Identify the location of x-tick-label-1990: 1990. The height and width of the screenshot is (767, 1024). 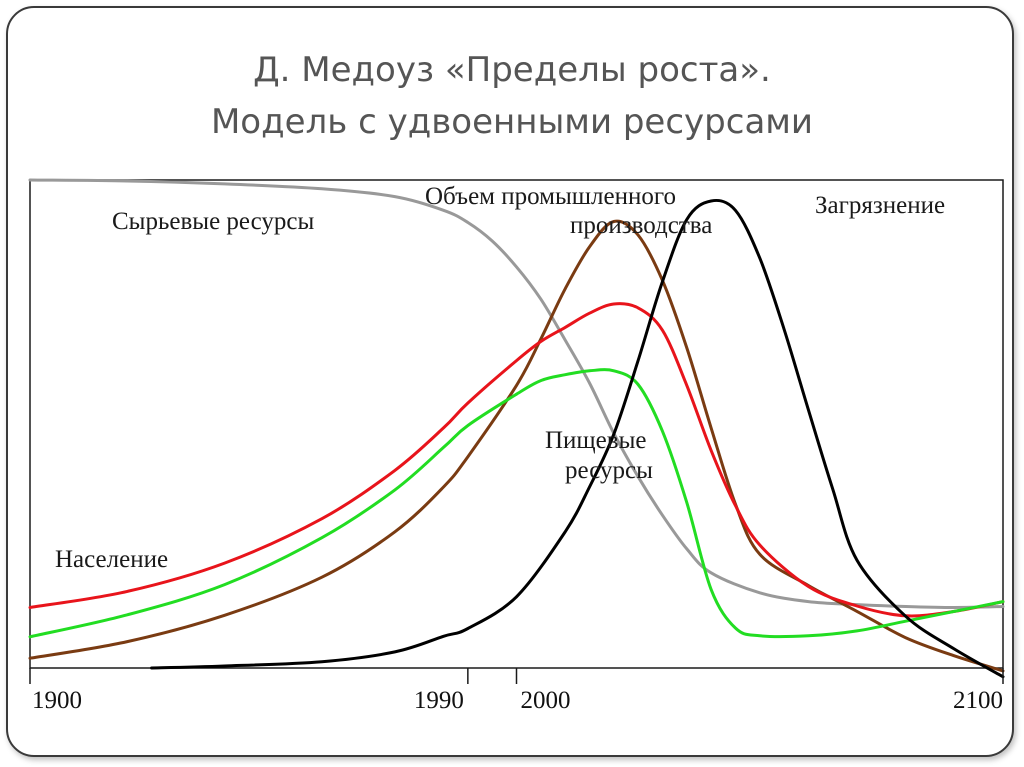
(439, 700).